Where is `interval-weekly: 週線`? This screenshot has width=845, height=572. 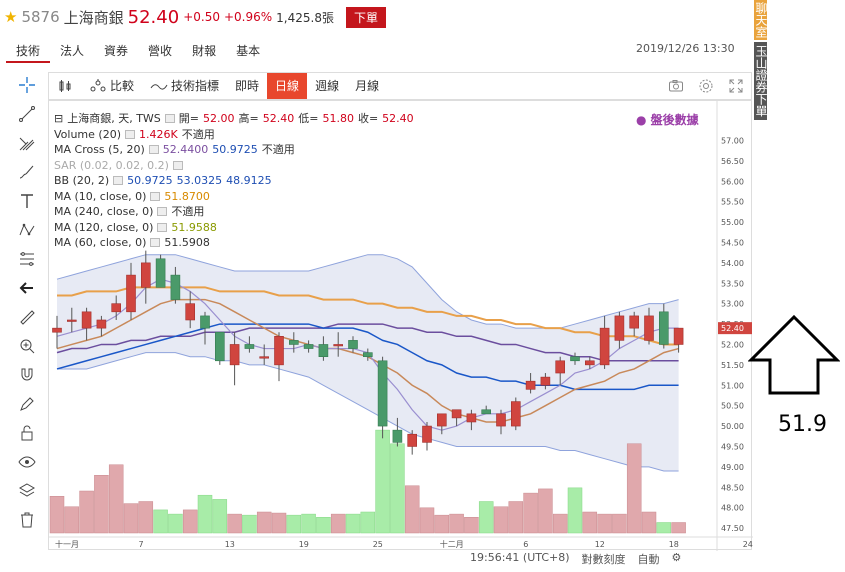
interval-weekly: 週線 is located at coordinates (327, 86).